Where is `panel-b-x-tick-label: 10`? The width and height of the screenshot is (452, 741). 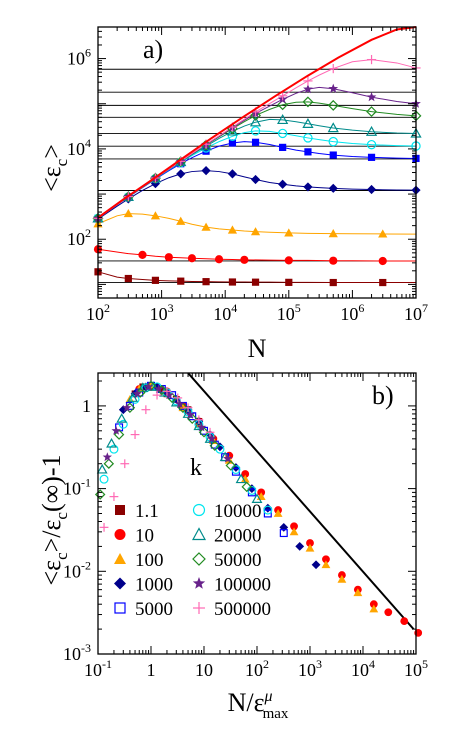
panel-b-x-tick-label: 10 is located at coordinates (204, 670).